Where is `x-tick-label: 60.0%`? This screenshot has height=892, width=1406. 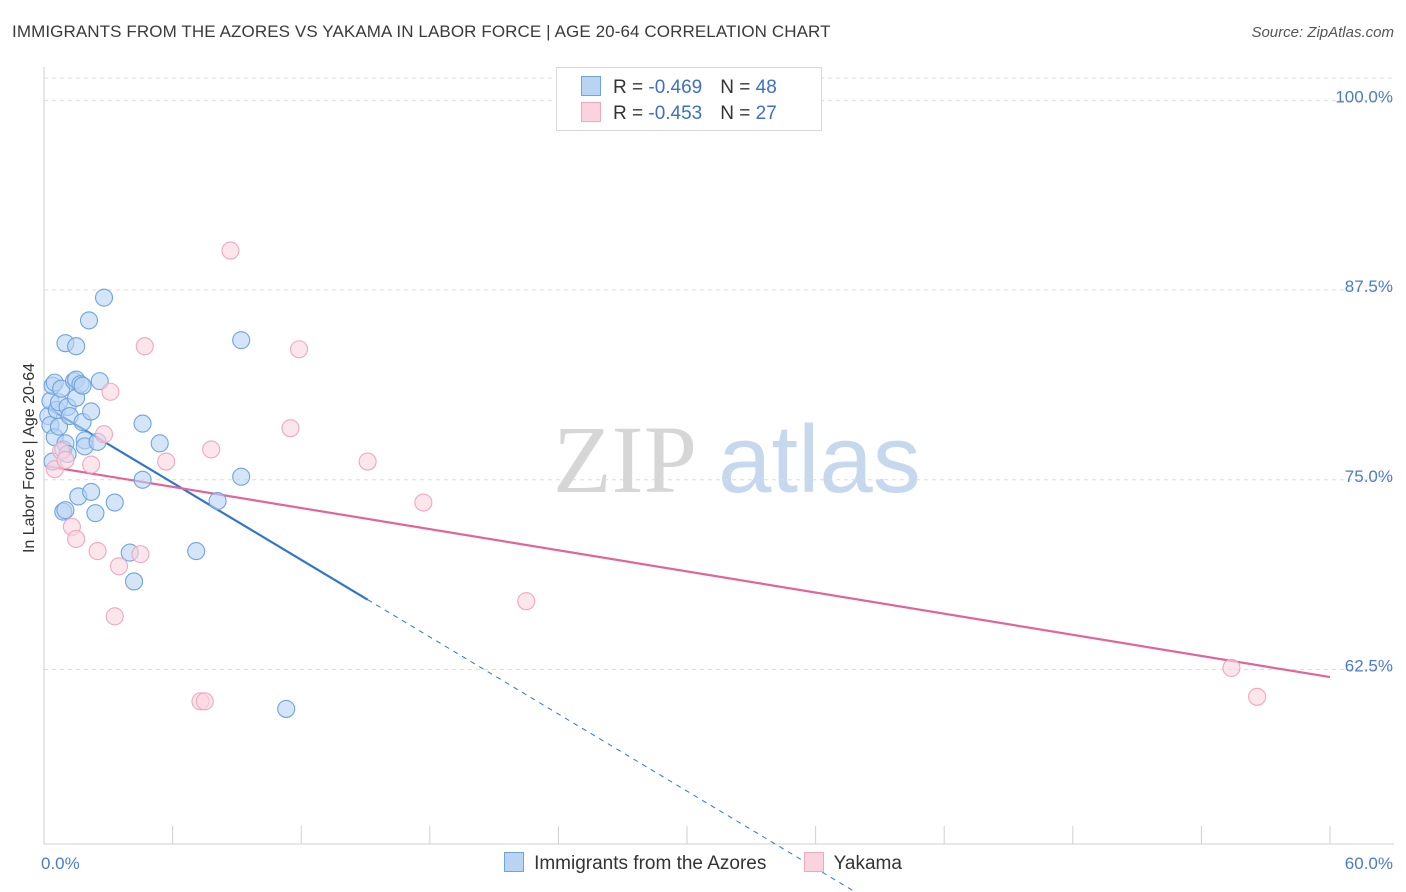 x-tick-label: 60.0% is located at coordinates (1369, 863).